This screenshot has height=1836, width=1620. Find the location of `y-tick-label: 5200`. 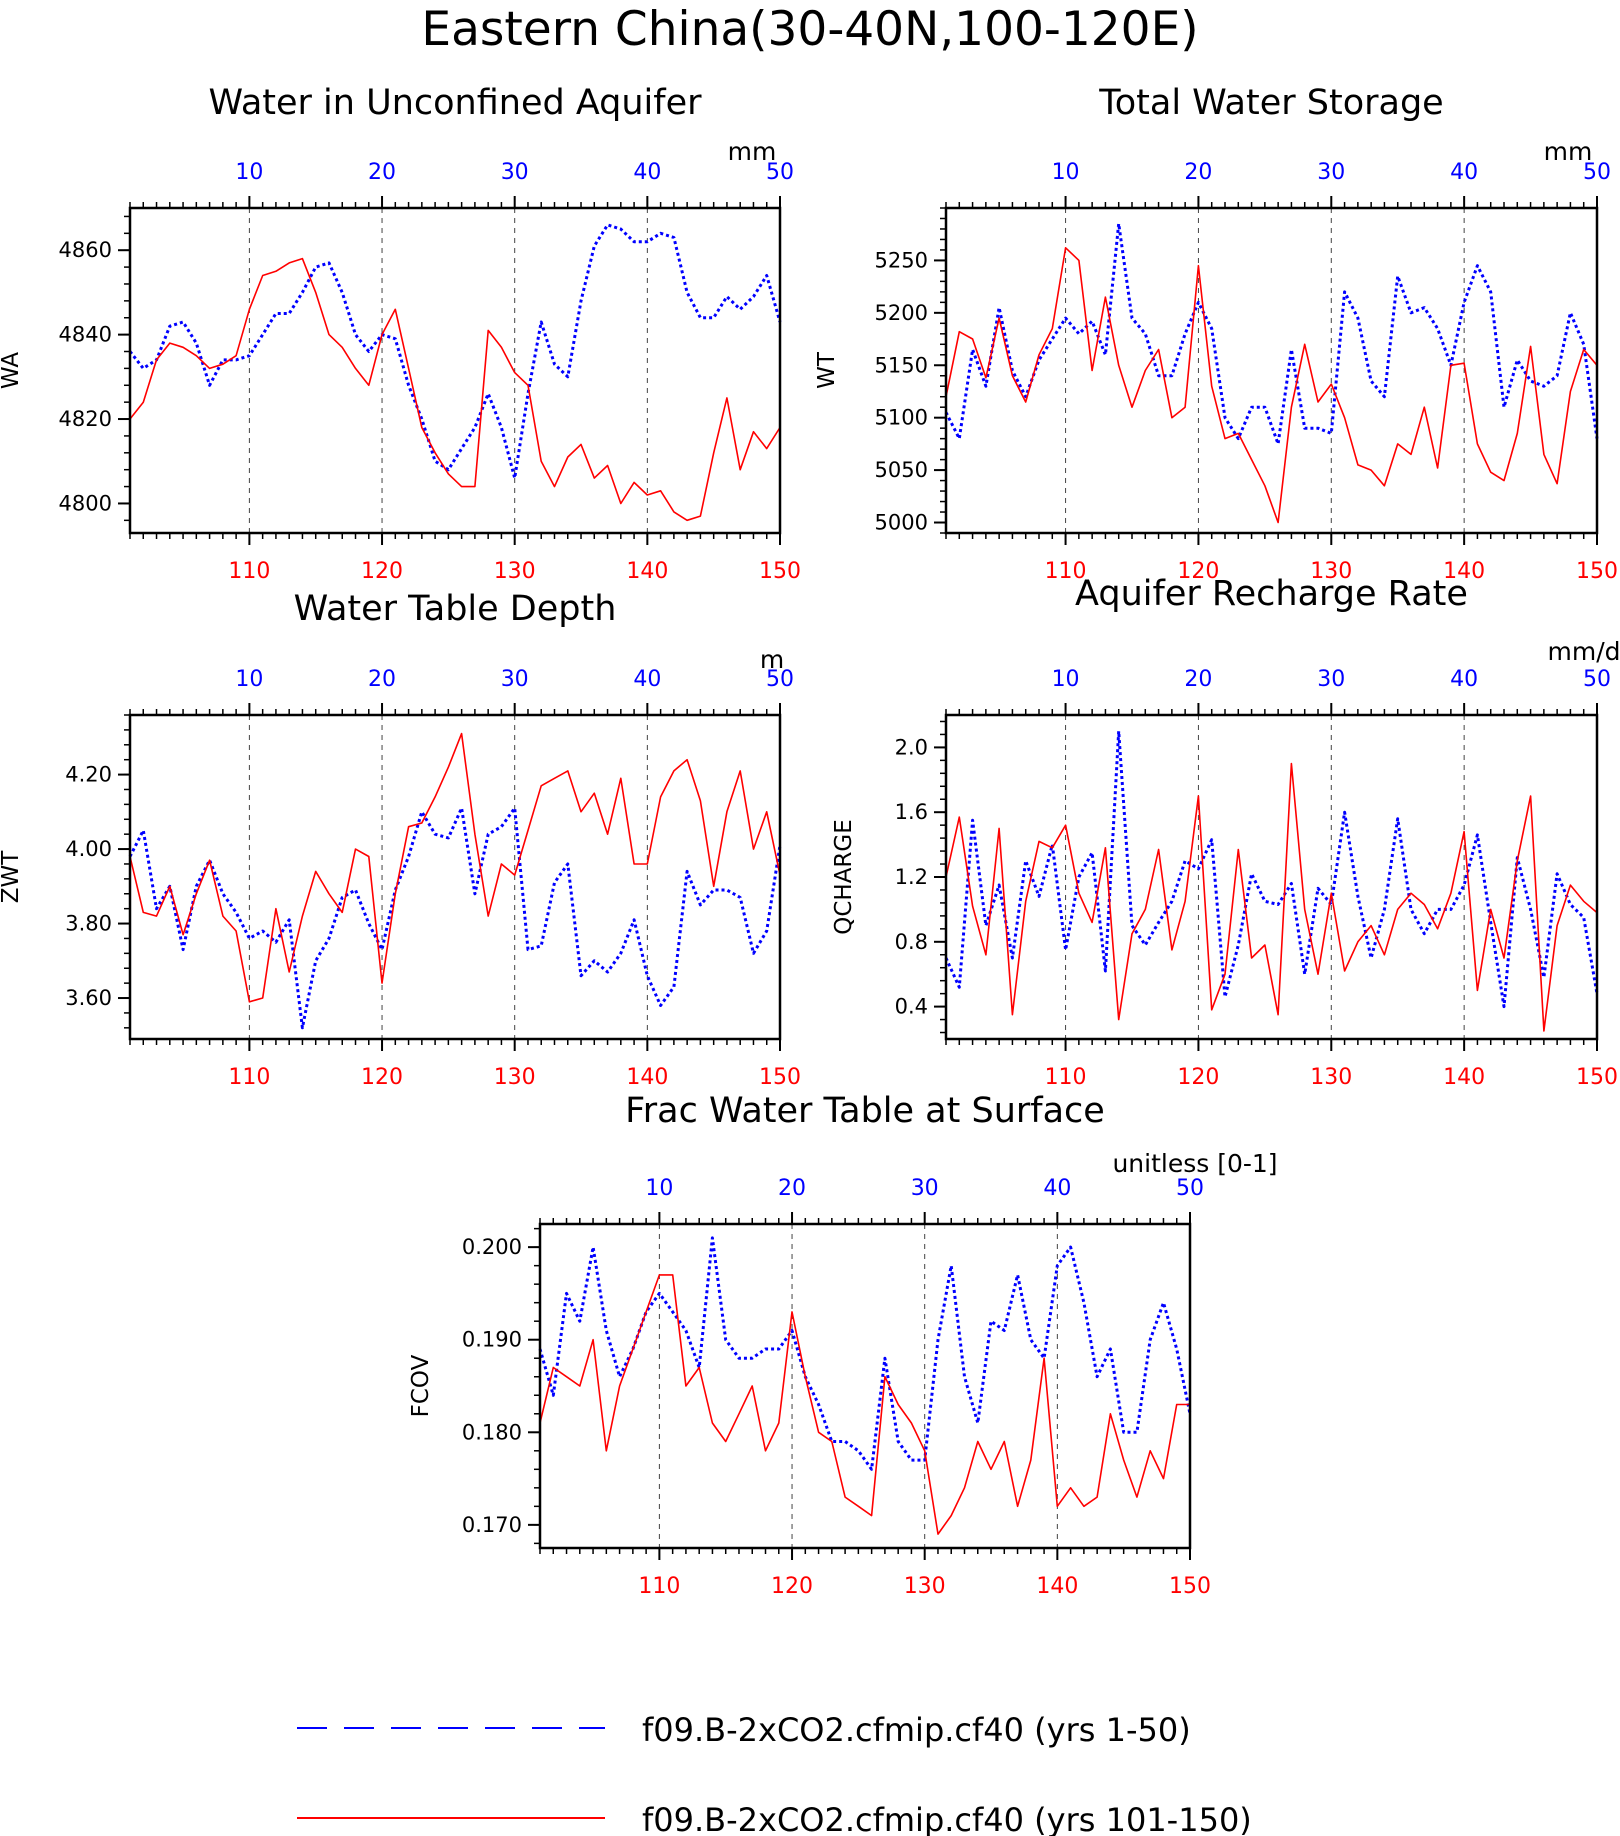

y-tick-label: 5200 is located at coordinates (901, 313).